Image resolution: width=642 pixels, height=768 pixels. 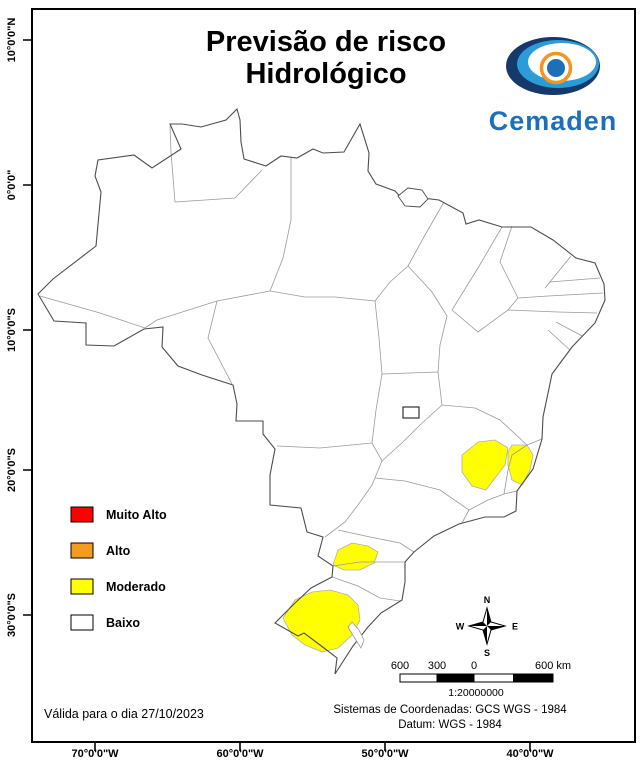 What do you see at coordinates (485, 465) in the screenshot?
I see `moderate-region-east-minas` at bounding box center [485, 465].